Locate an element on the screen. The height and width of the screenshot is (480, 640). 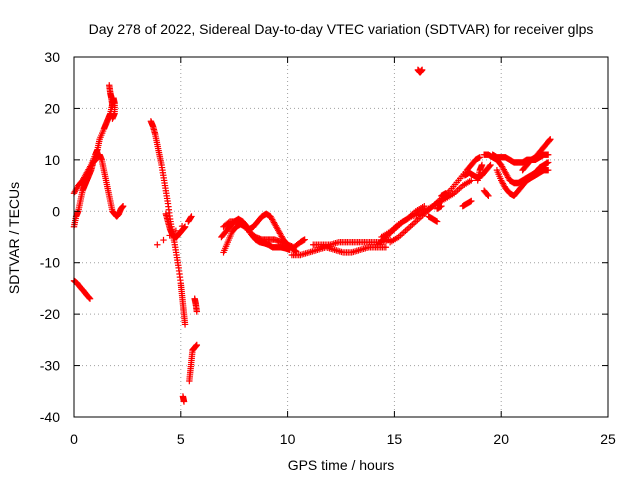
y-tick-label: 30 is located at coordinates (52, 57).